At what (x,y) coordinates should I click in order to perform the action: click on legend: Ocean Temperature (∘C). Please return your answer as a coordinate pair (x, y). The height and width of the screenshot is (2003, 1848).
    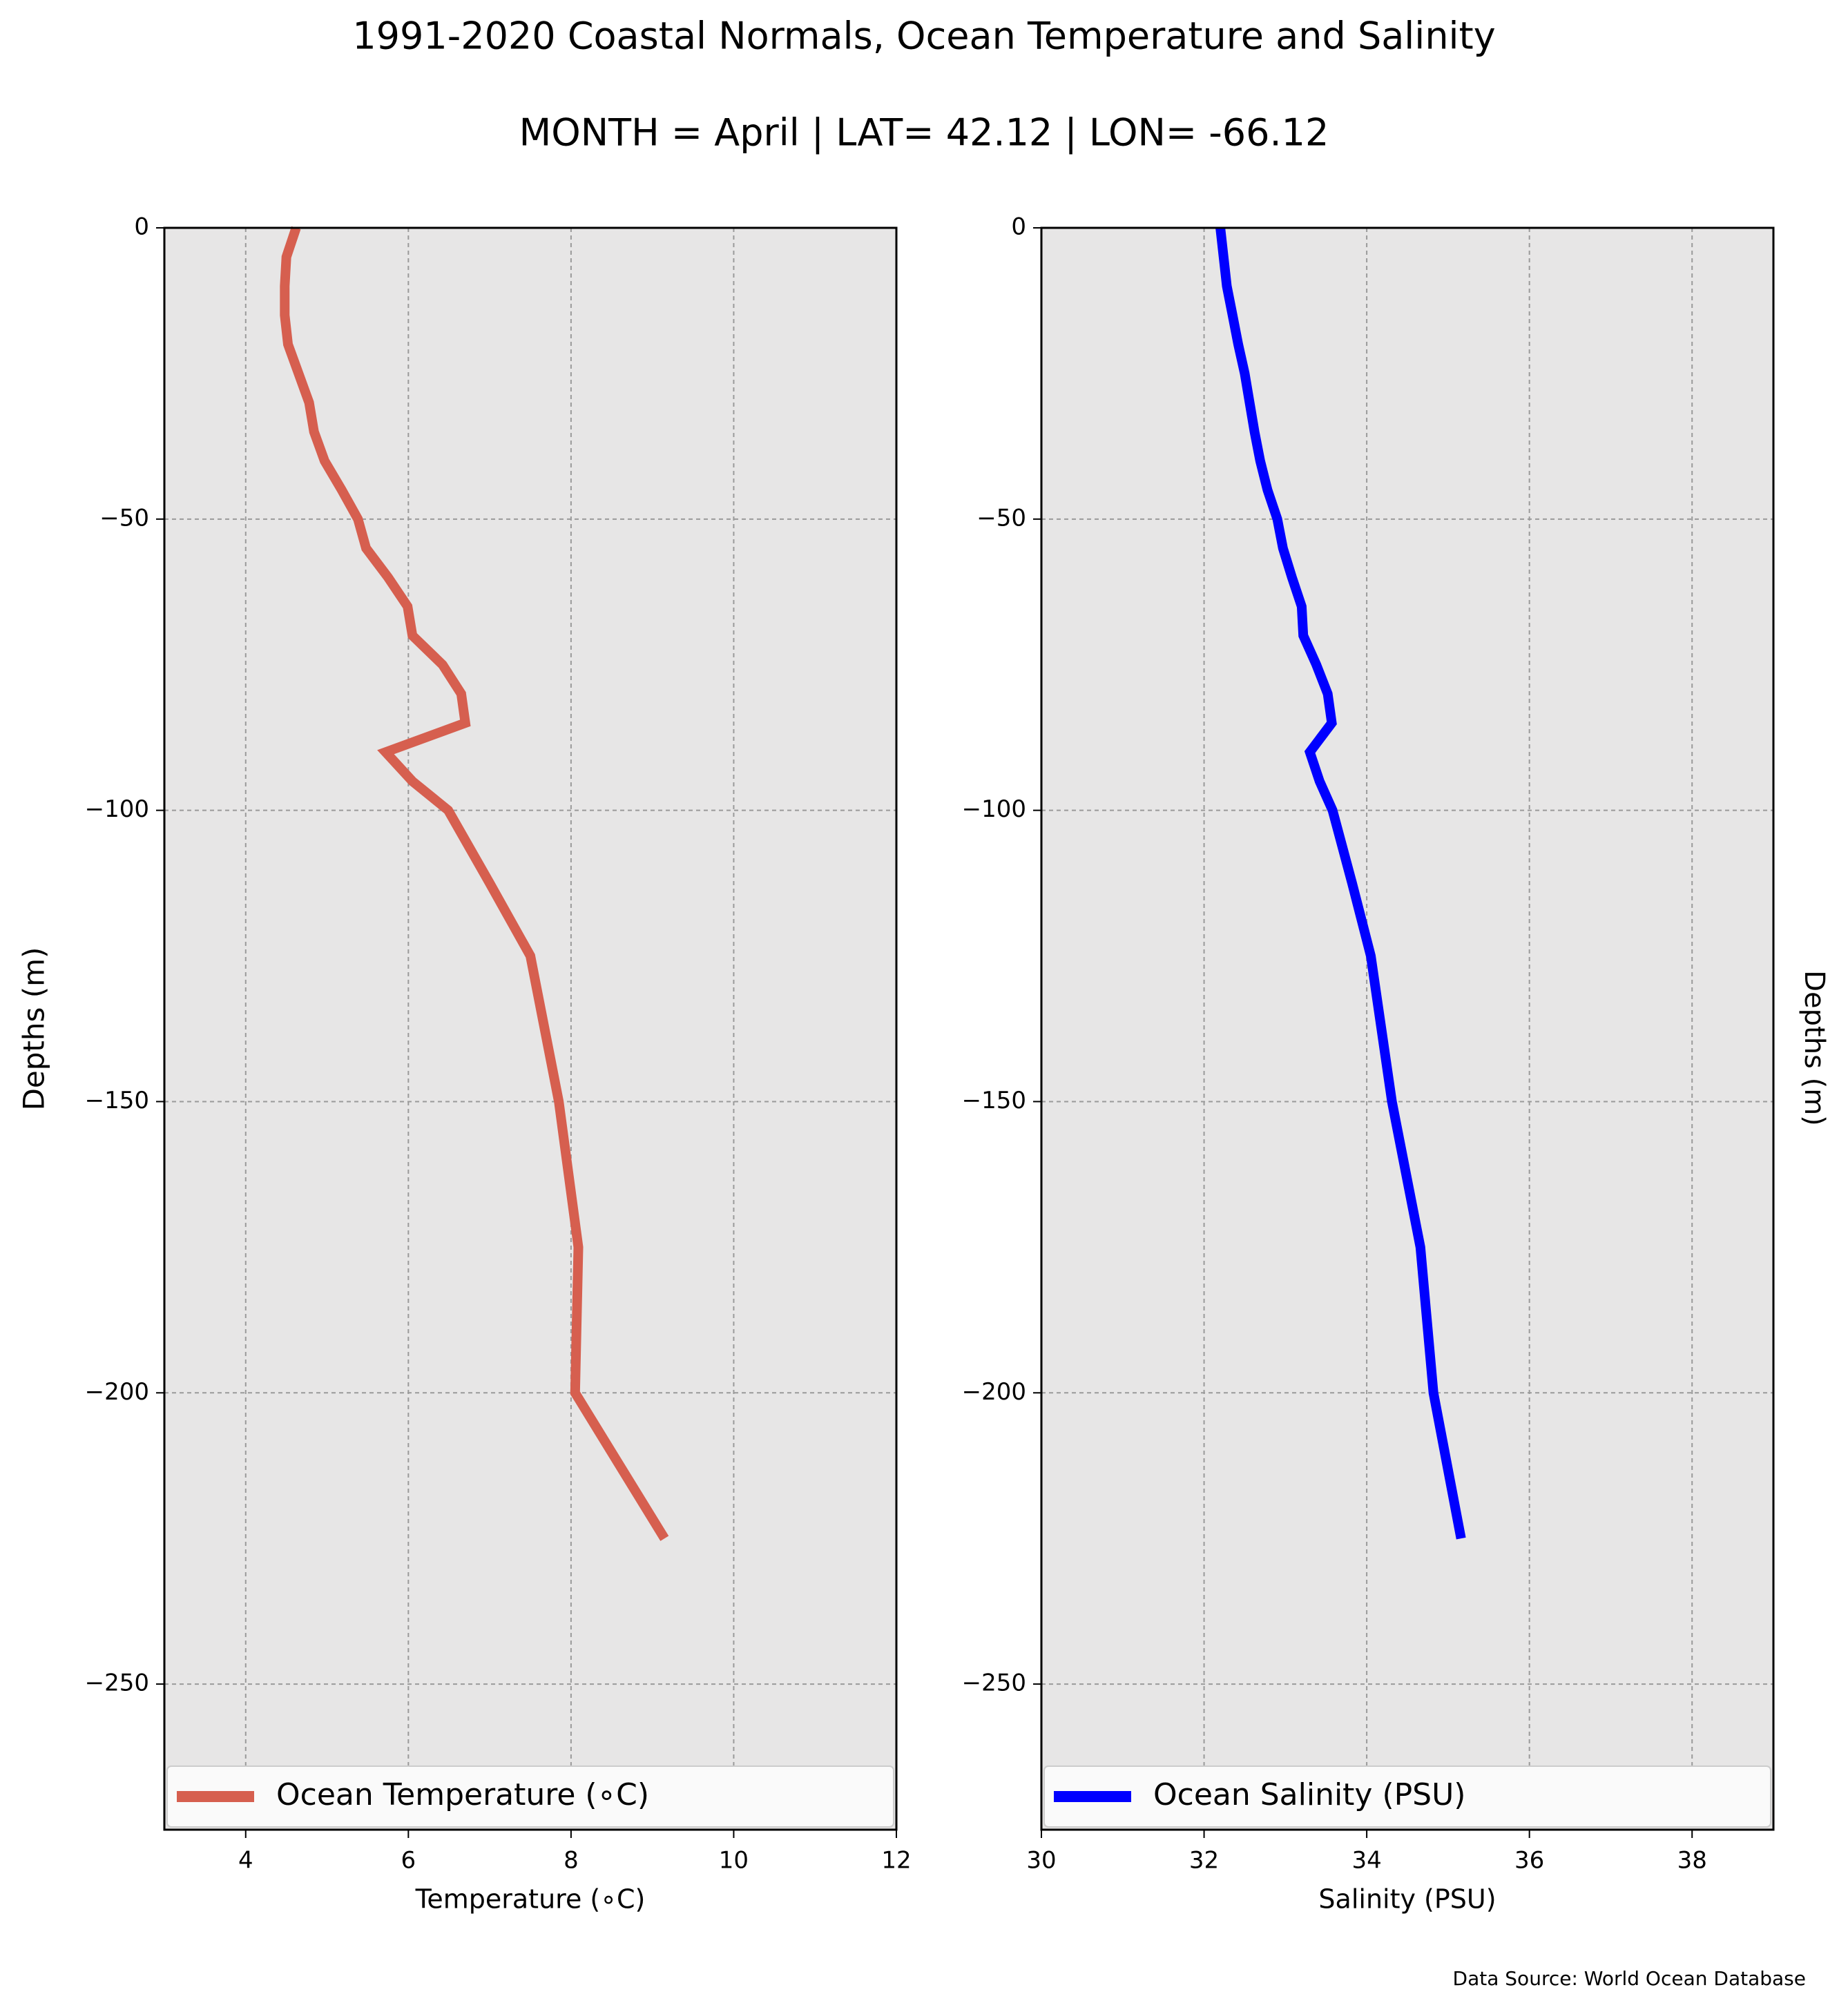
    Looking at the image, I should click on (530, 1797).